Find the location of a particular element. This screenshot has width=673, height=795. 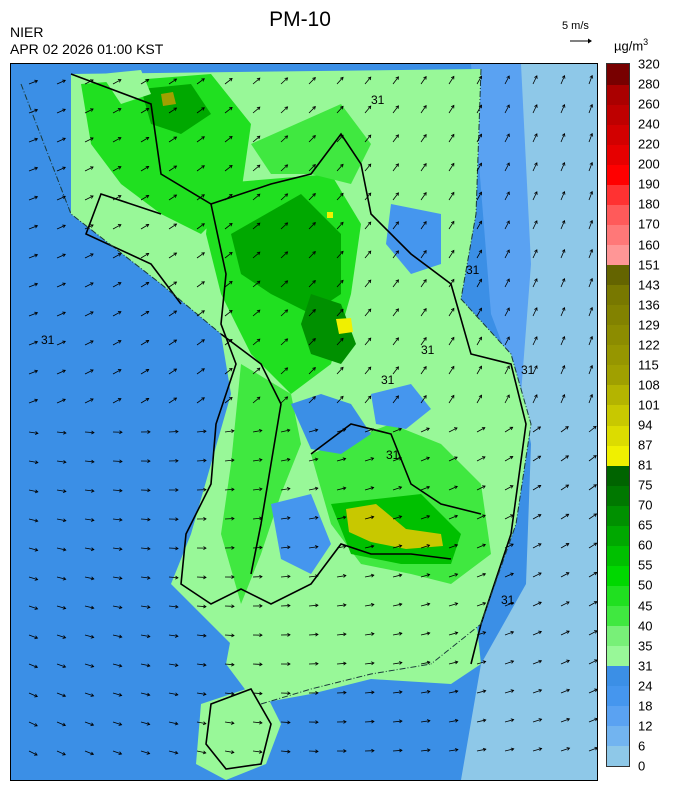

legend-tick-label: 160 is located at coordinates (649, 244).